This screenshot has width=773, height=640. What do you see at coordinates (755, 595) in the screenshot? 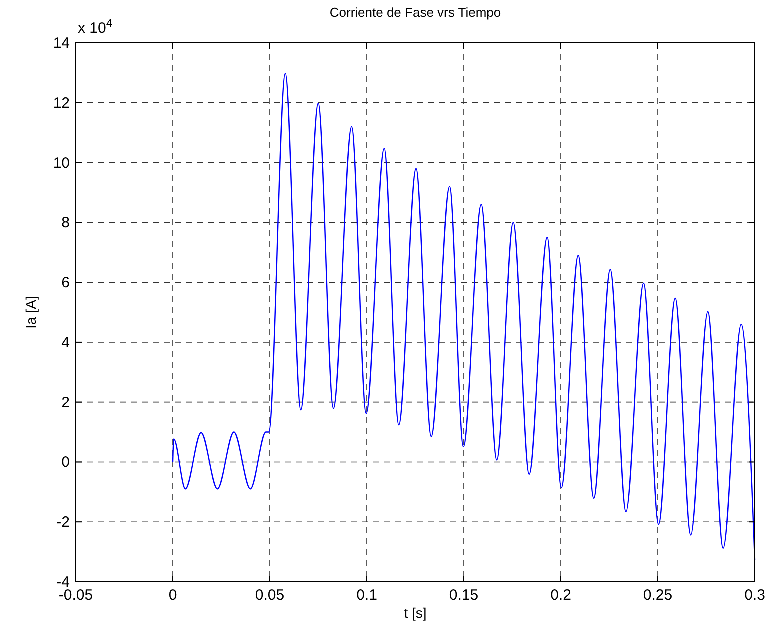
I see `x-tick-label: 0.3` at bounding box center [755, 595].